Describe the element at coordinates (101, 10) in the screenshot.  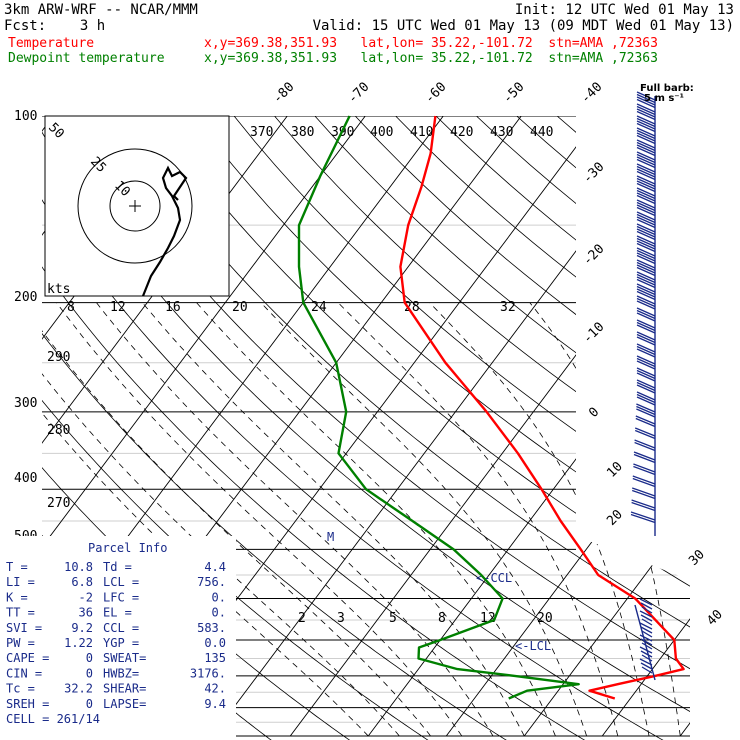
I see `model-label: 3km ARW-WRF -- NCAR/MMM` at that location.